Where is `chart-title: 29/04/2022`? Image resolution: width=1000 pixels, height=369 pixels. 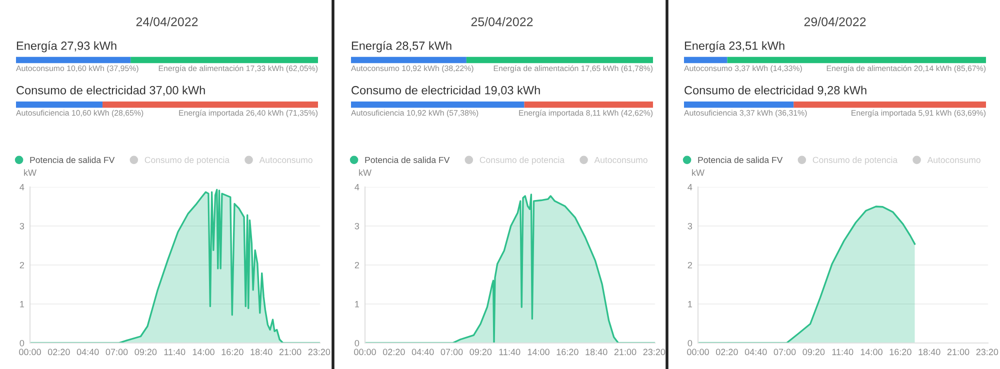 chart-title: 29/04/2022 is located at coordinates (835, 21).